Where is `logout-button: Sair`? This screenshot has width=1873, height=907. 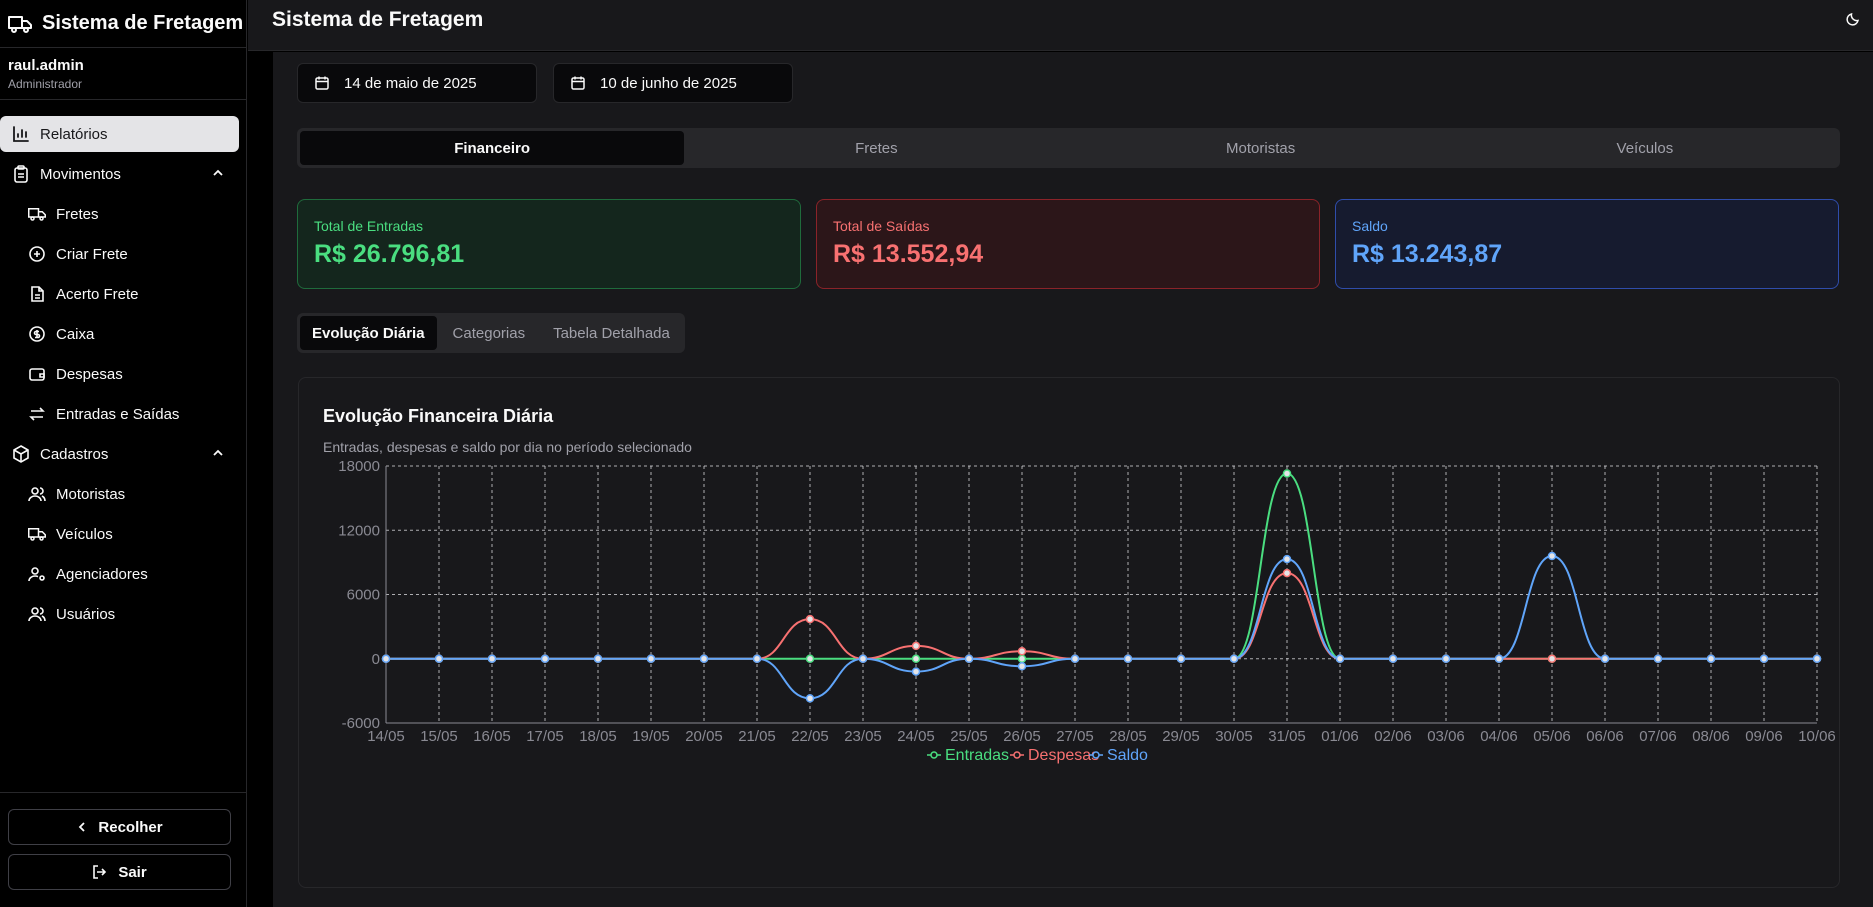
logout-button: Sair is located at coordinates (119, 872).